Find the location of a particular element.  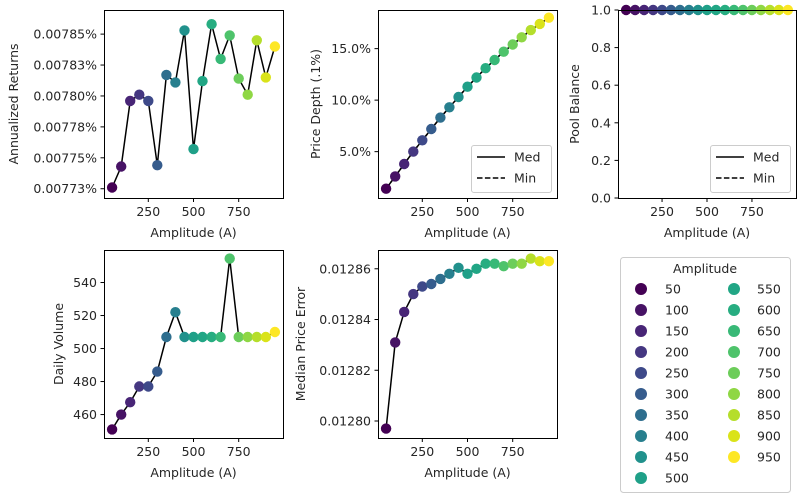

legend-label: 100 is located at coordinates (677, 310).